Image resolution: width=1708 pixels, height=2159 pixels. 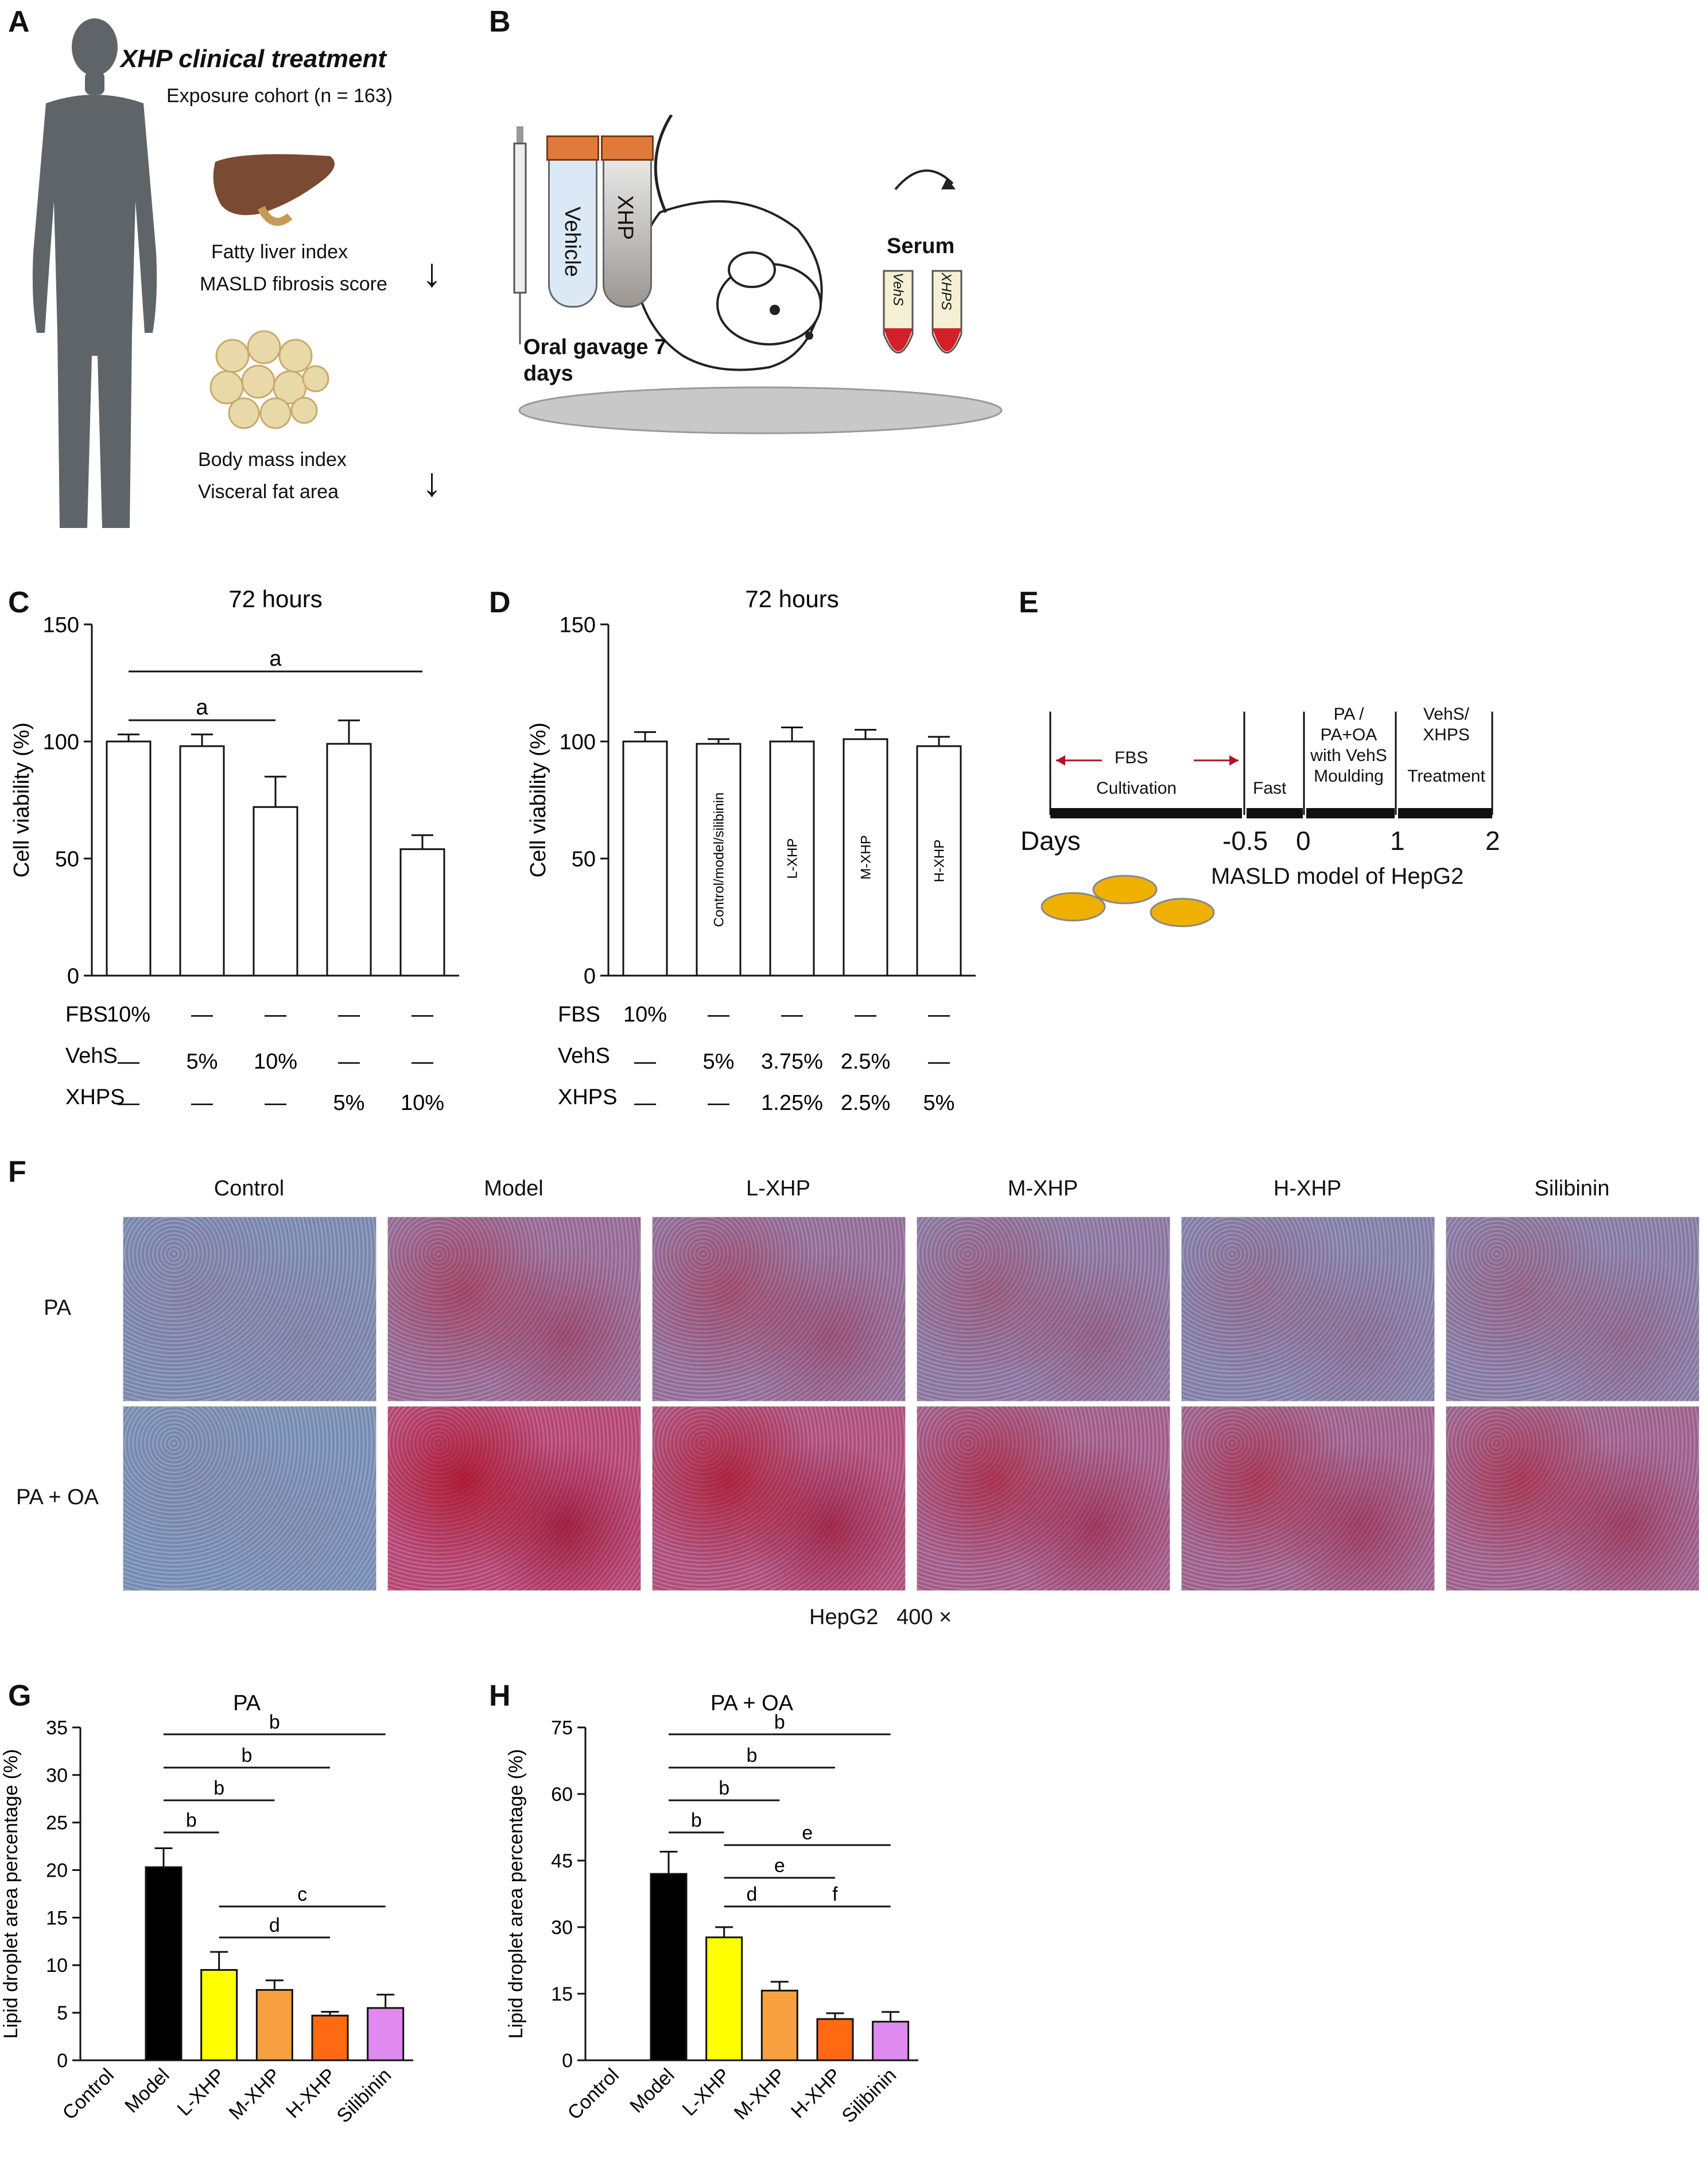 I want to click on category-label: M-XHP, so click(x=255, y=2094).